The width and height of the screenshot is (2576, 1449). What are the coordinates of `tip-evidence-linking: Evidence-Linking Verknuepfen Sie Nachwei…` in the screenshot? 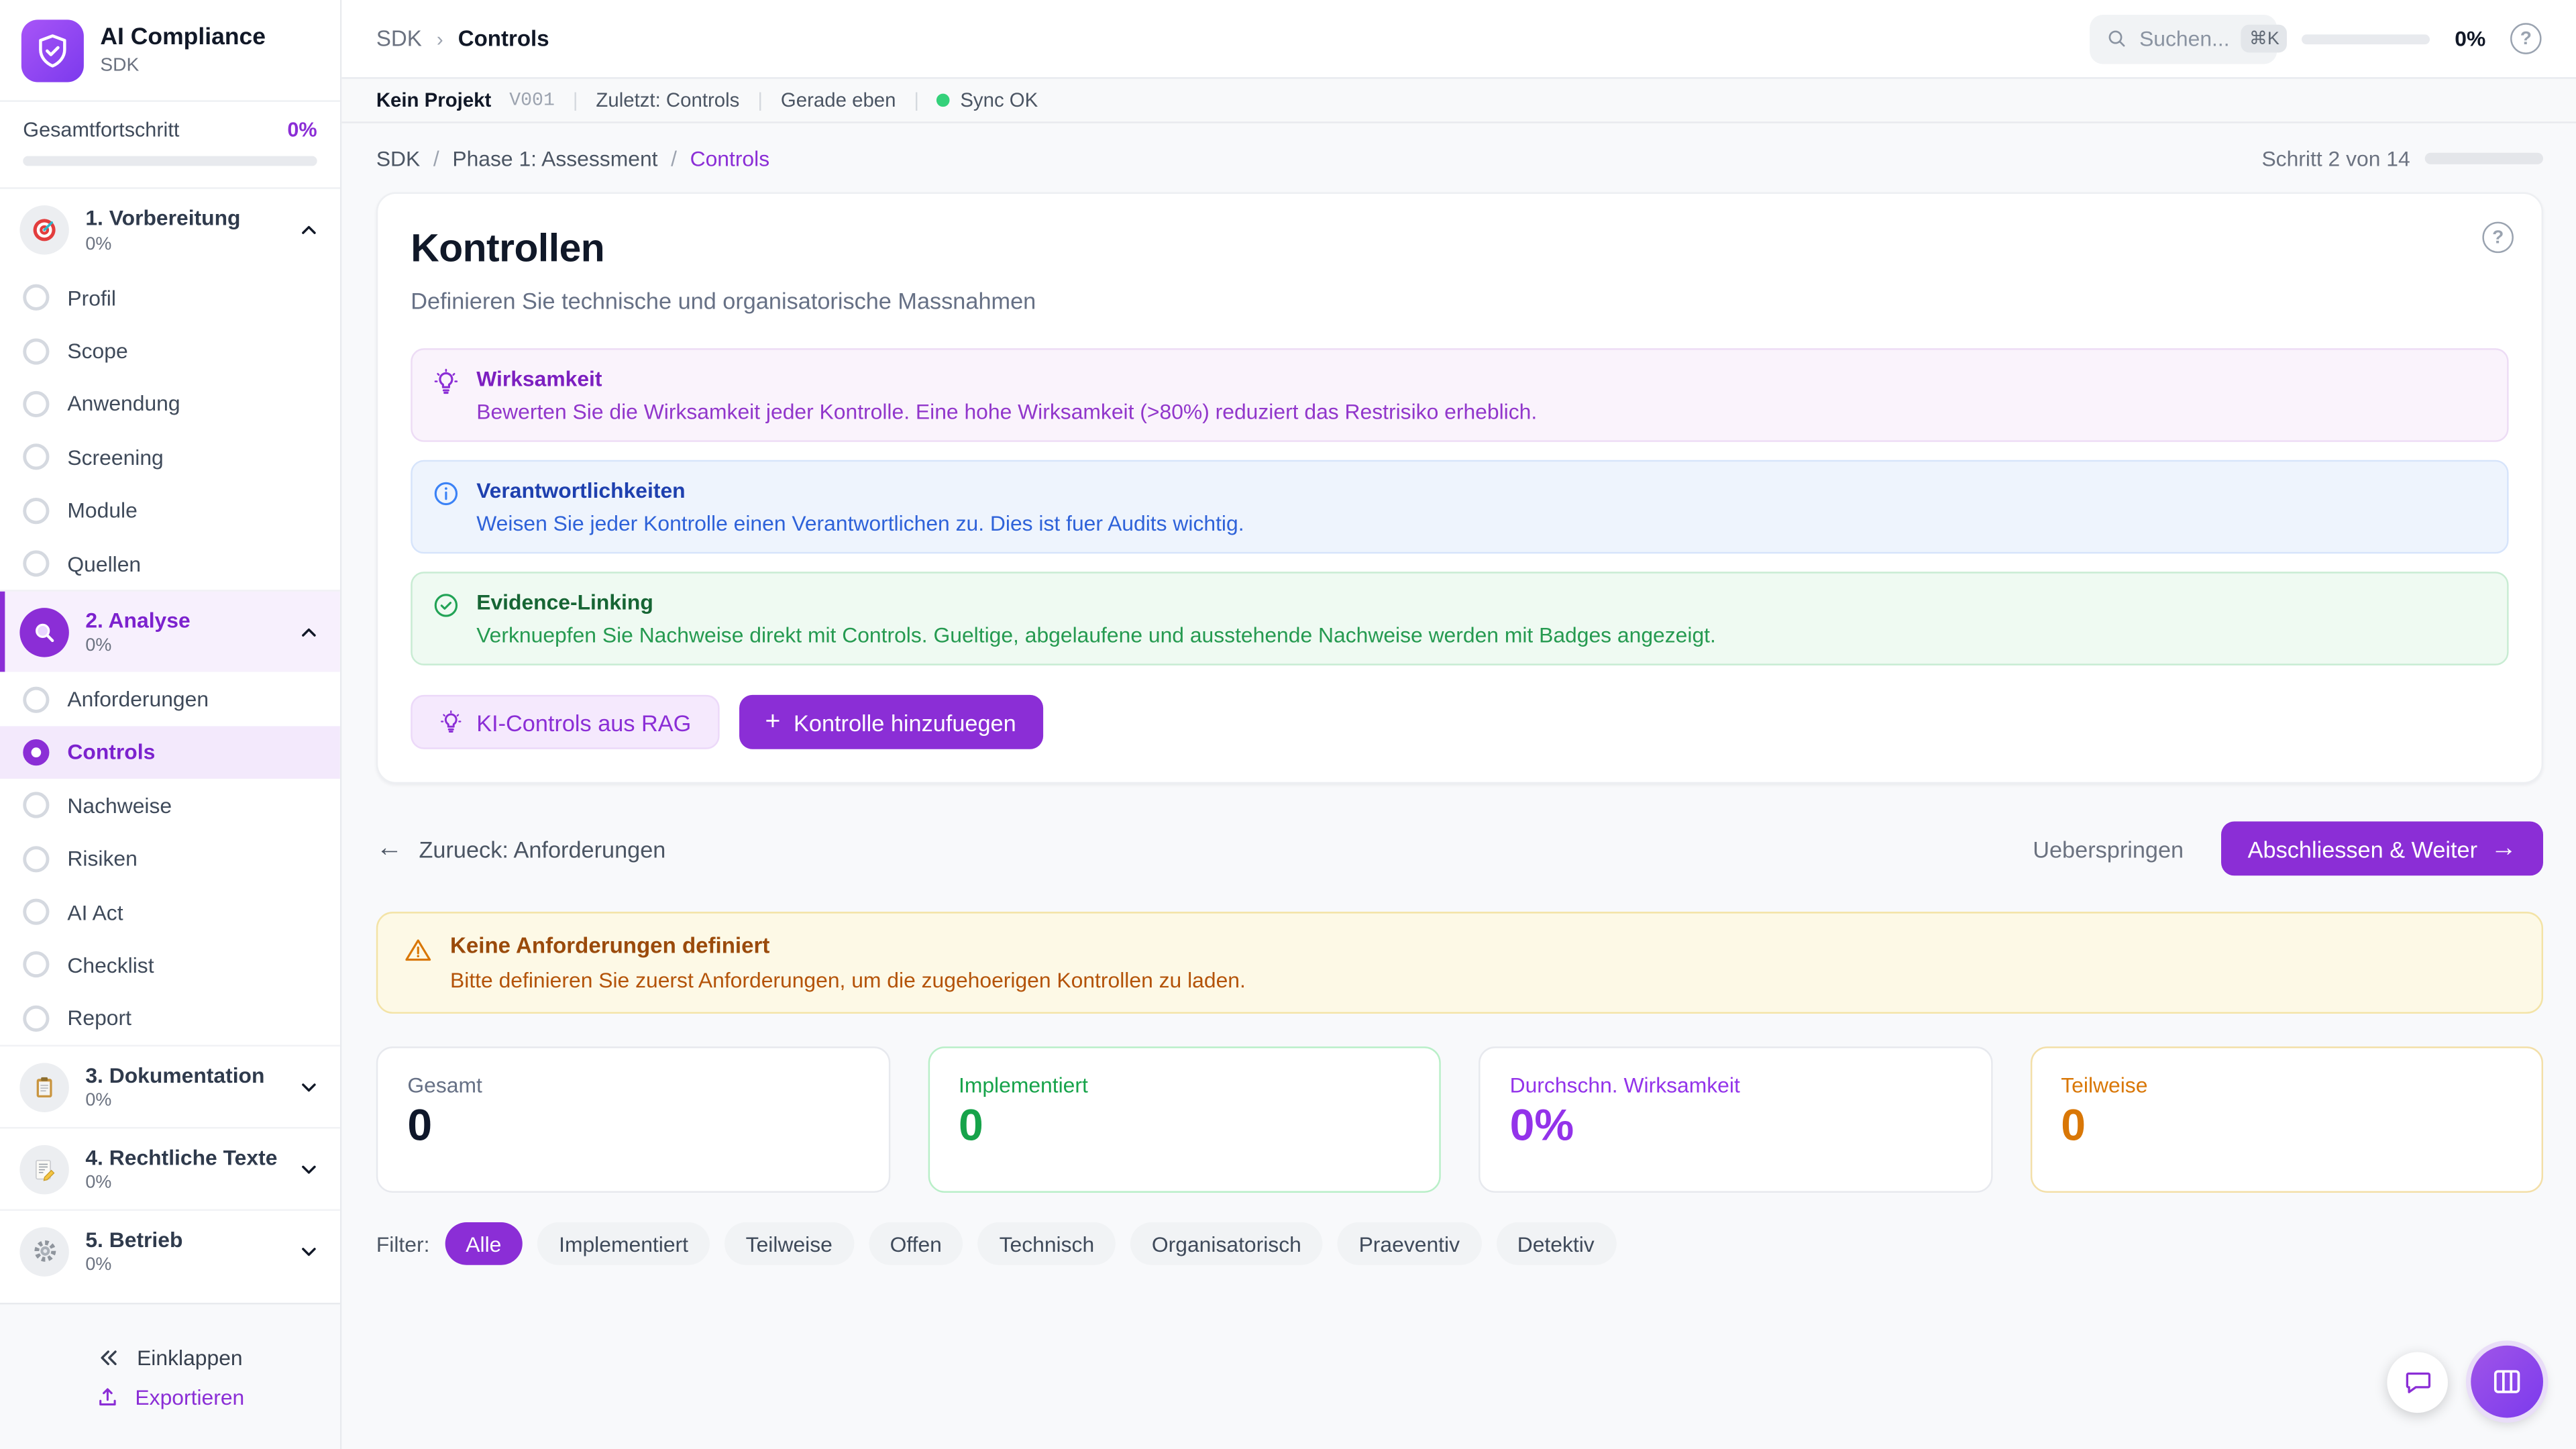 It's located at (1460, 618).